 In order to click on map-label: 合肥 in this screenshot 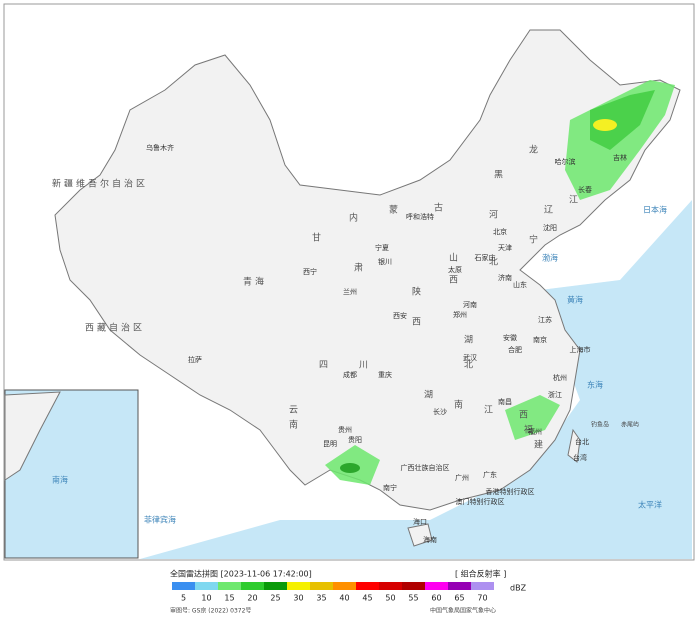, I will do `click(515, 349)`.